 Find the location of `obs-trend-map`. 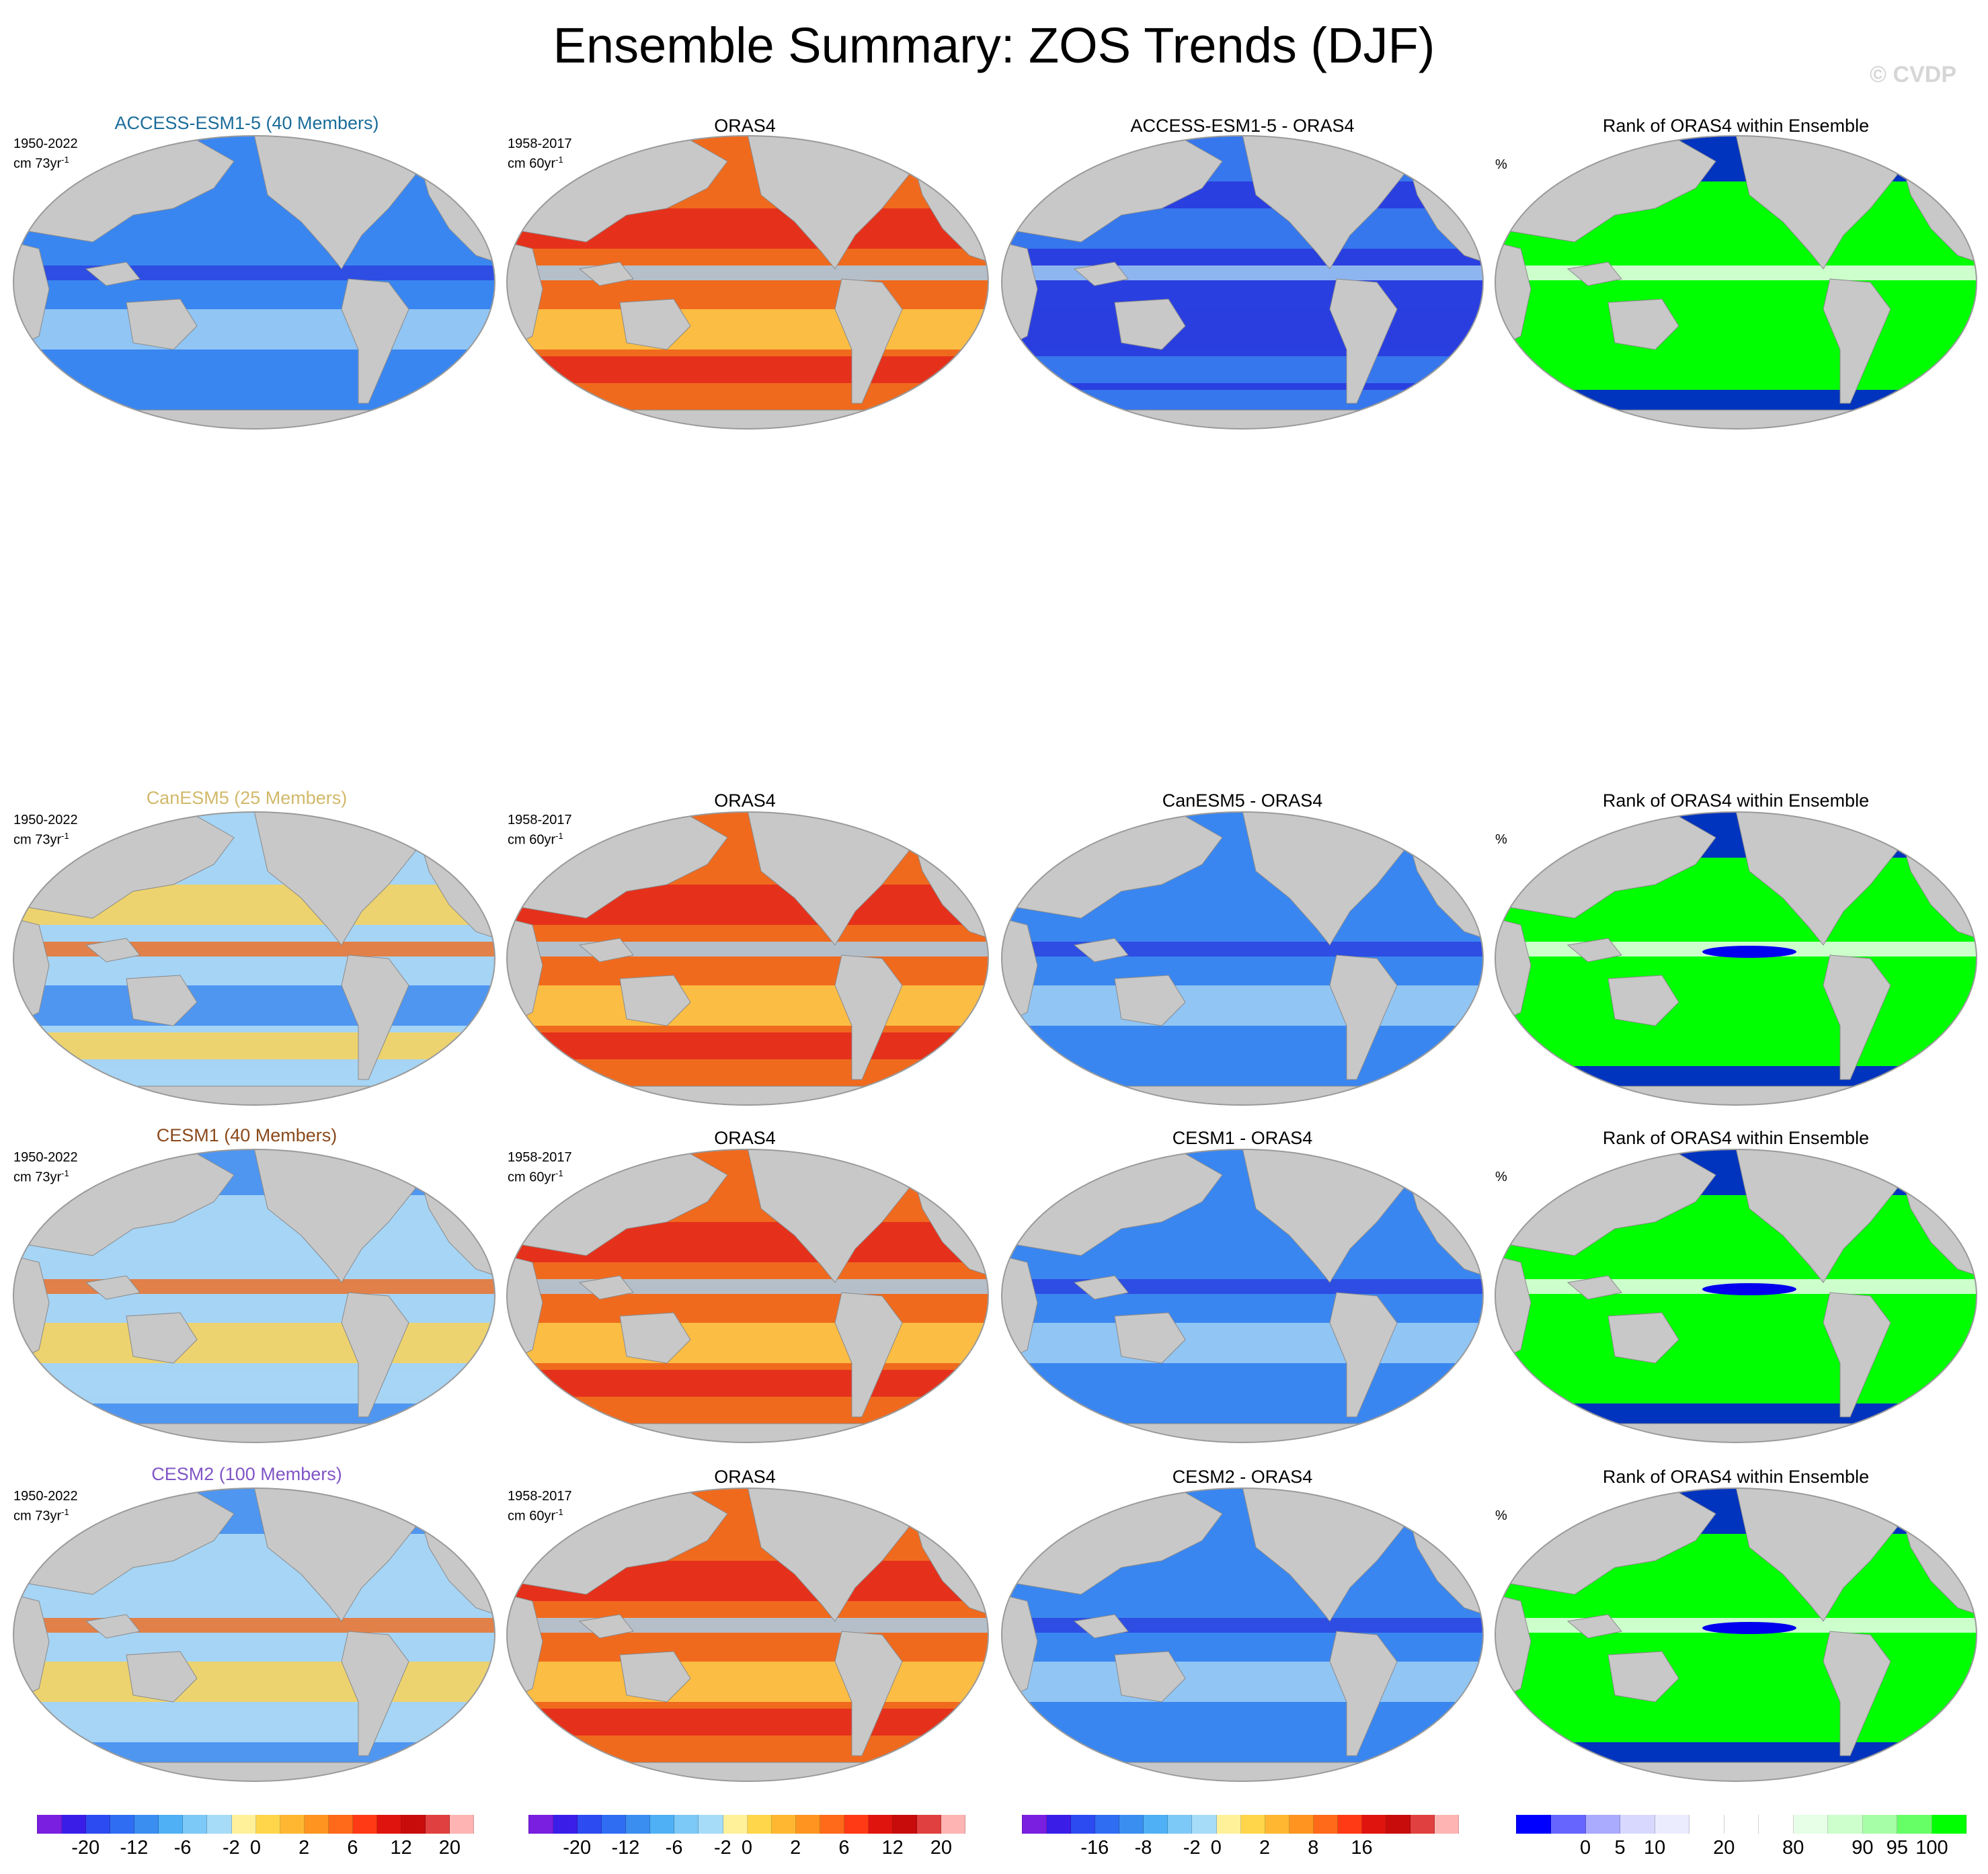

obs-trend-map is located at coordinates (747, 282).